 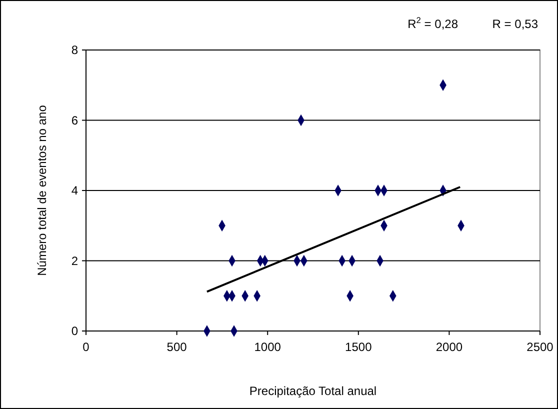 I want to click on x-tick-label: 1000, so click(x=268, y=347).